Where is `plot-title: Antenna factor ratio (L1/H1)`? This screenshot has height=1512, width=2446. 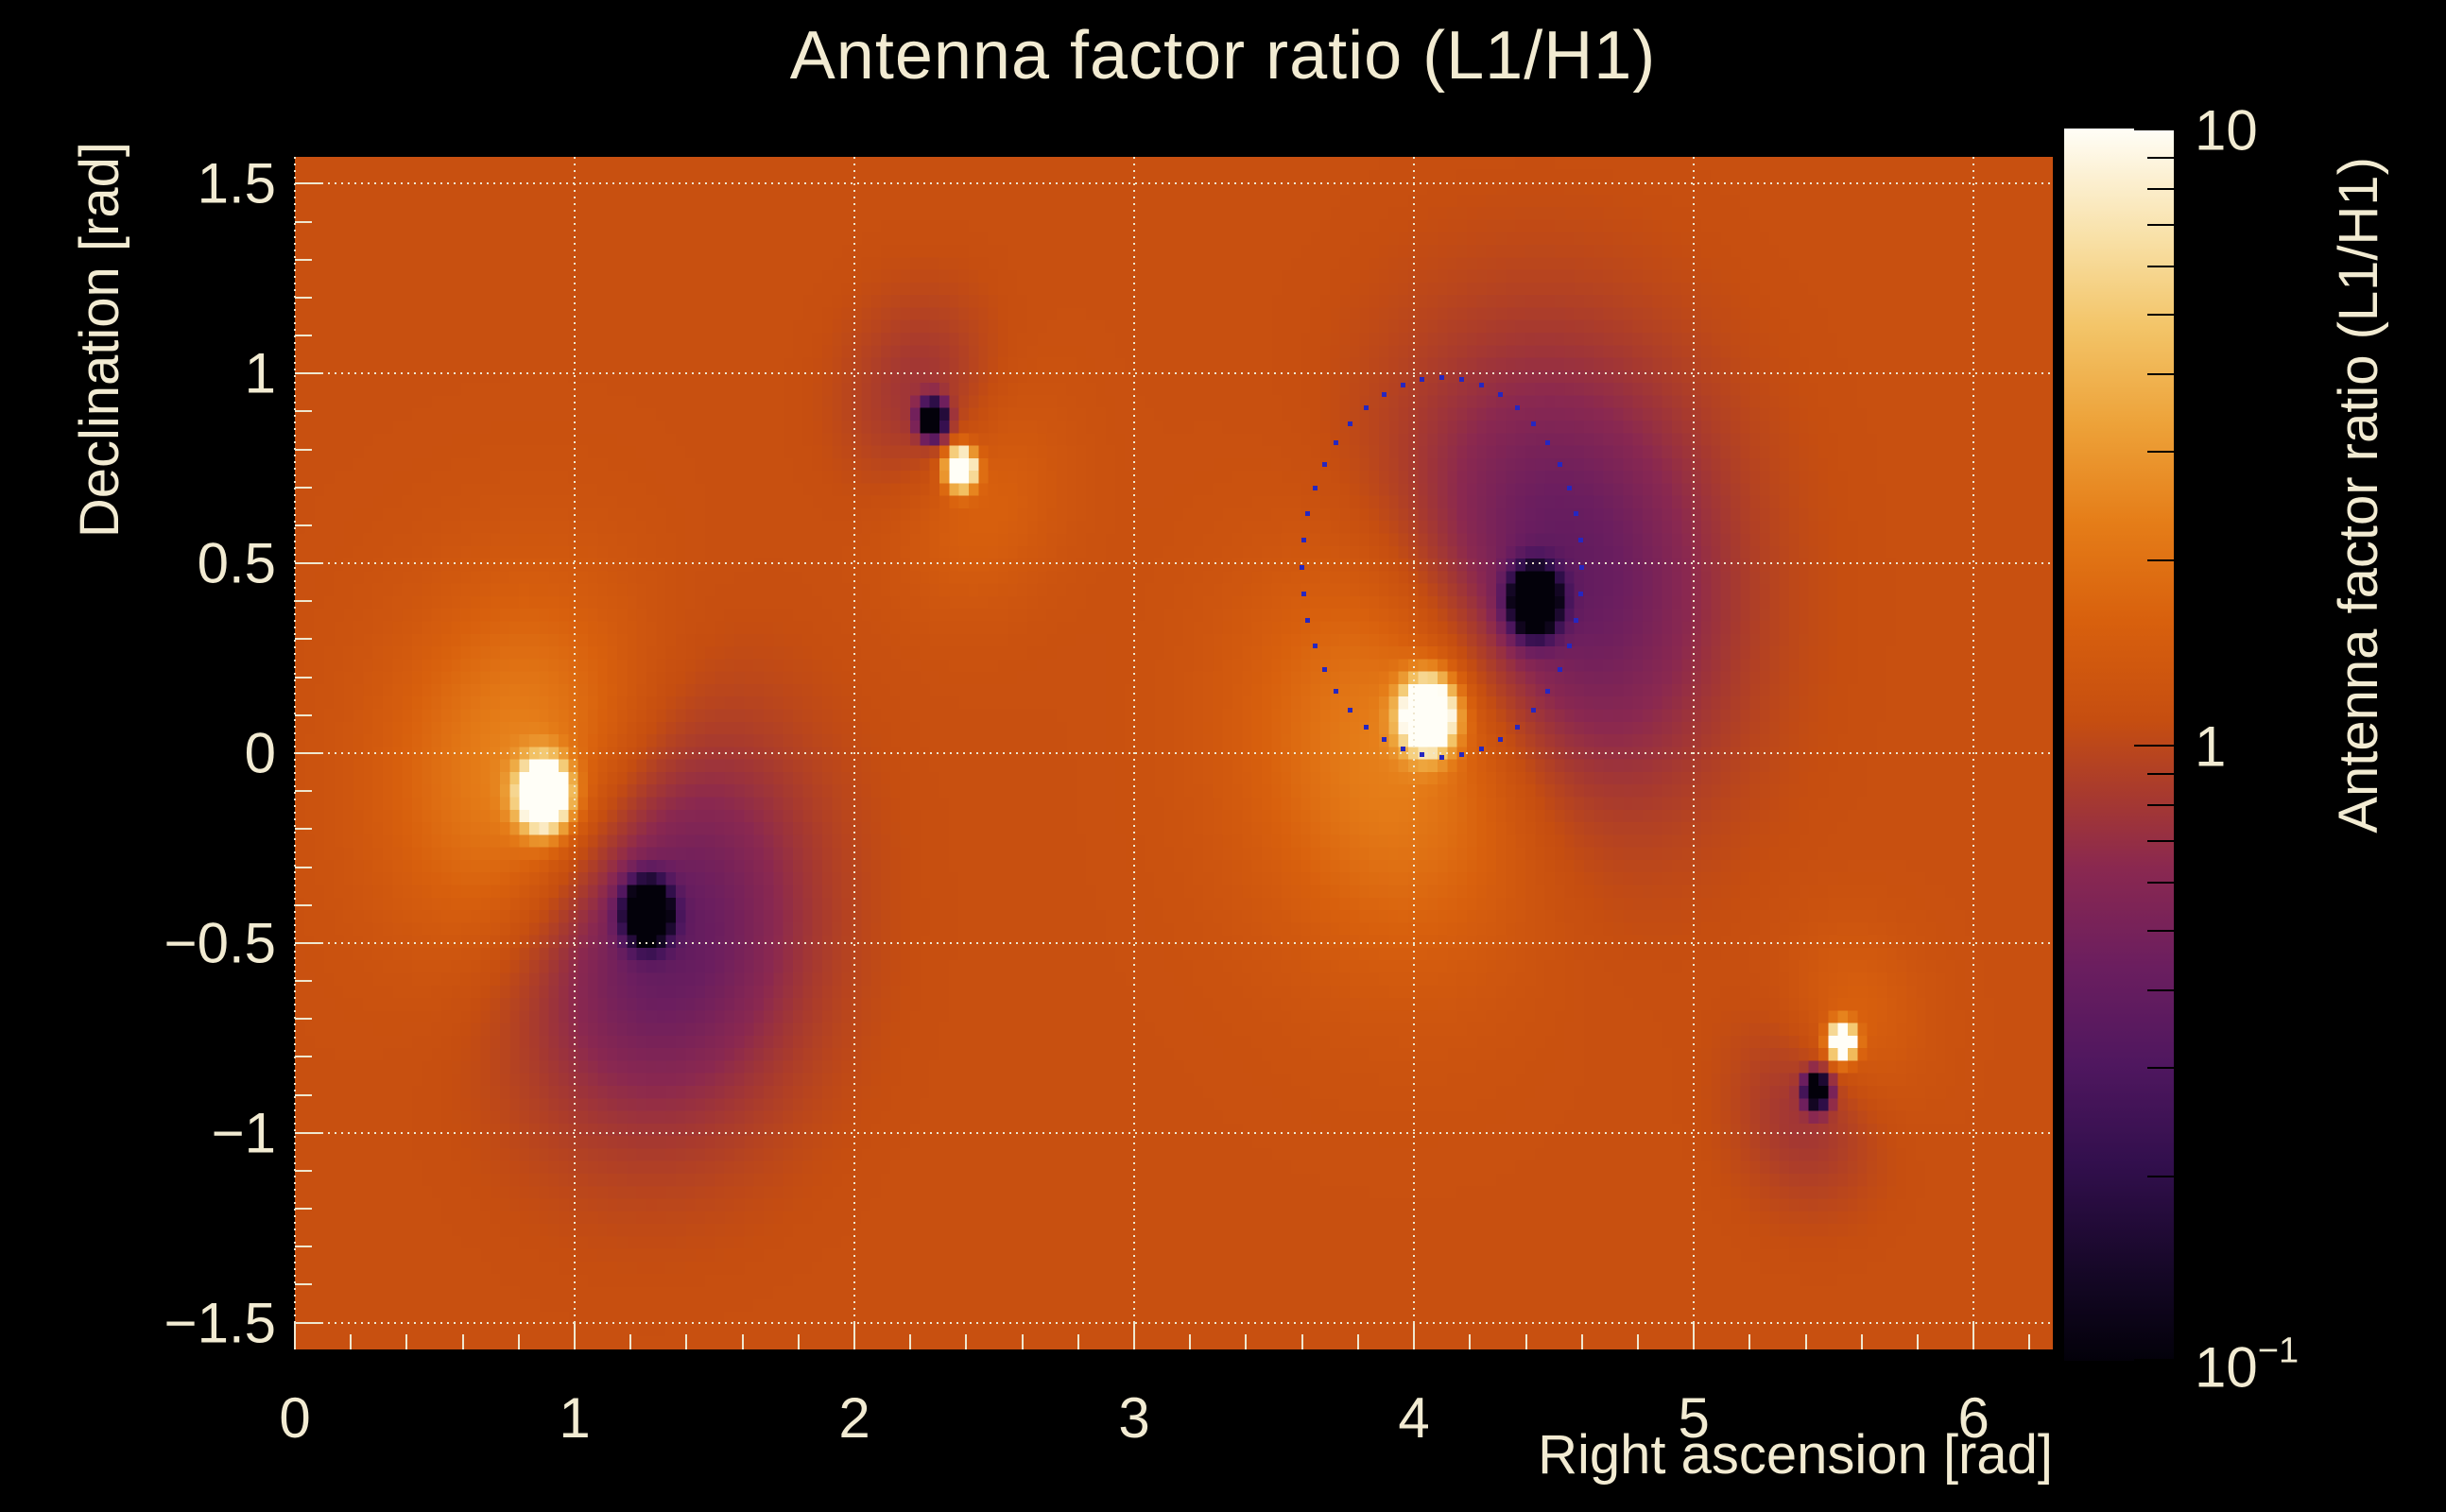 plot-title: Antenna factor ratio (L1/H1) is located at coordinates (1223, 56).